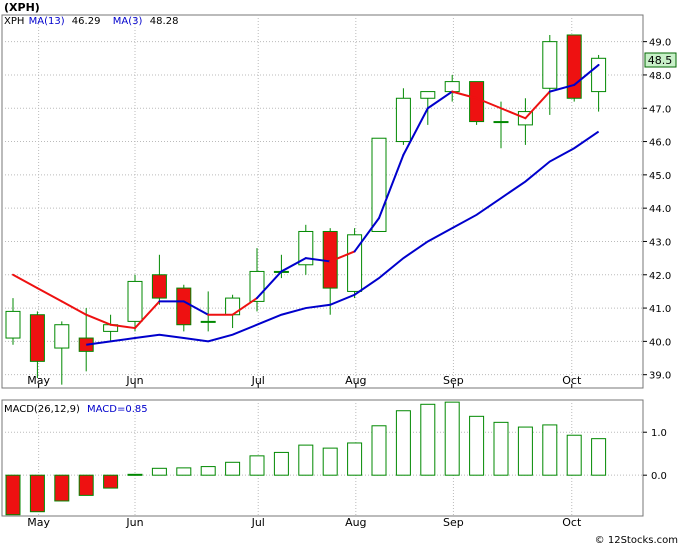  I want to click on price-y-tick-label: 41.0, so click(660, 309).